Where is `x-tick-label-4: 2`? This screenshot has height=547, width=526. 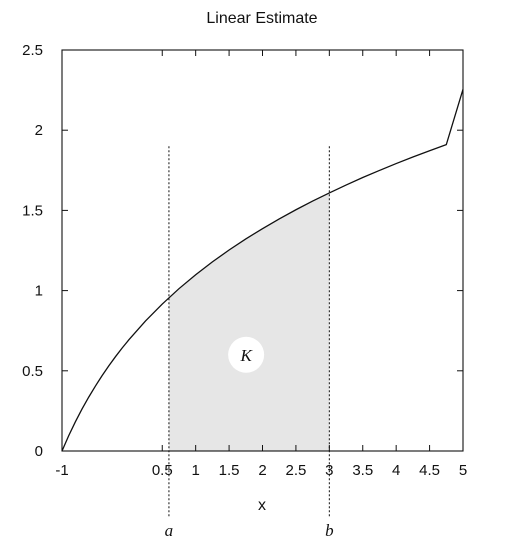 x-tick-label-4: 2 is located at coordinates (262, 470).